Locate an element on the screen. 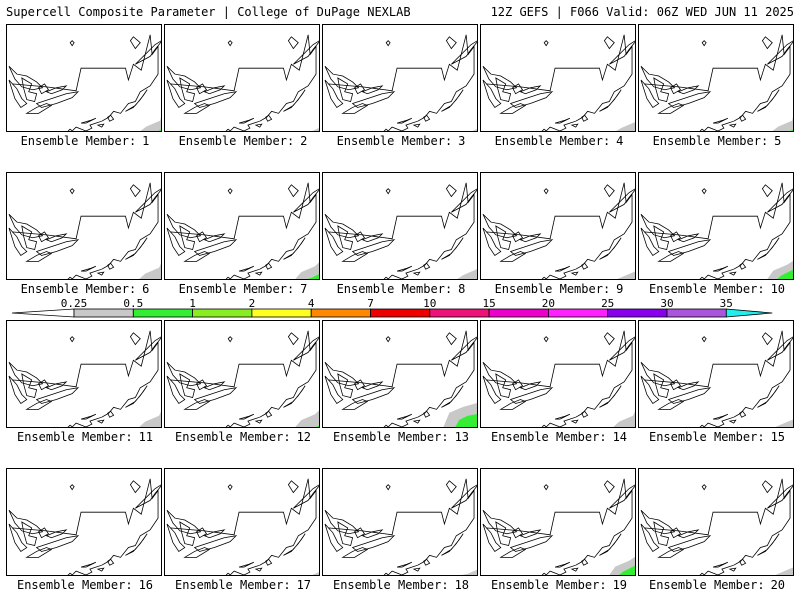  colorbar-tick-label: 25 is located at coordinates (608, 303).